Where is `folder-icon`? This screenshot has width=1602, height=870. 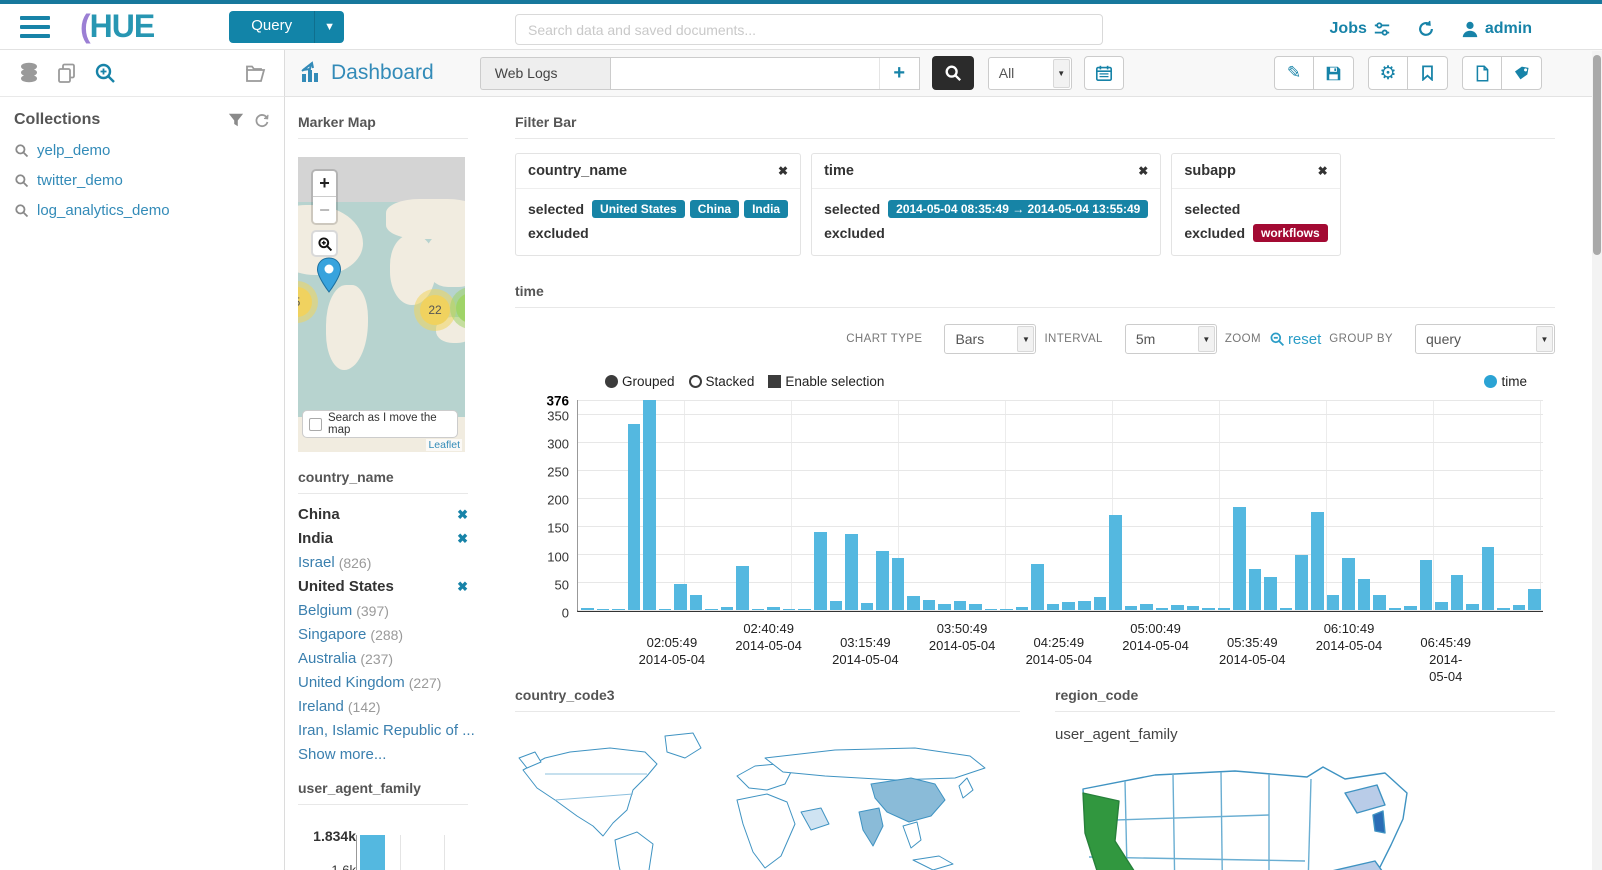
folder-icon is located at coordinates (255, 73).